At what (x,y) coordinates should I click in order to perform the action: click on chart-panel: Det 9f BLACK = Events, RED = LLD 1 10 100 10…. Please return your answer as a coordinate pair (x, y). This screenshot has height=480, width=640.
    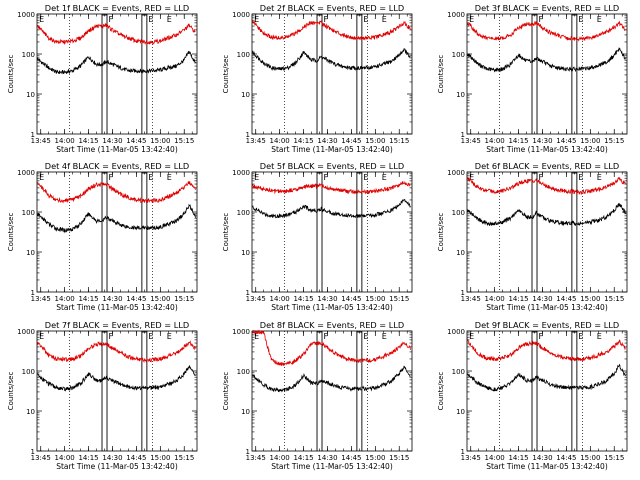
    Looking at the image, I should click on (532, 395).